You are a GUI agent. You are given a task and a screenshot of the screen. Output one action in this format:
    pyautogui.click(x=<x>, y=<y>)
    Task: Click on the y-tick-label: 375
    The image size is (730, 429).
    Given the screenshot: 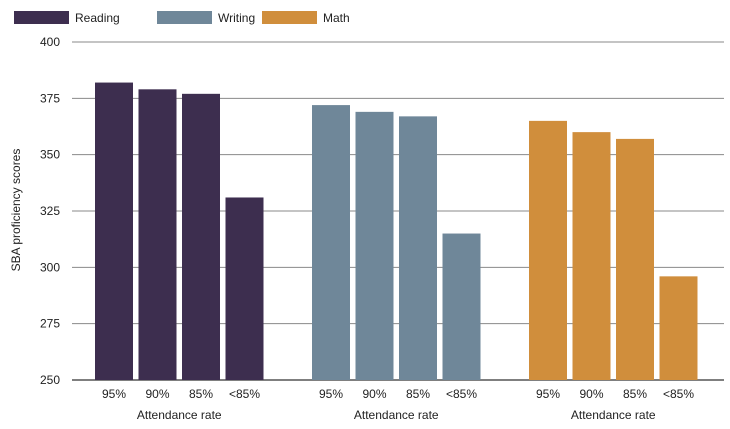 What is the action you would take?
    pyautogui.click(x=50, y=98)
    